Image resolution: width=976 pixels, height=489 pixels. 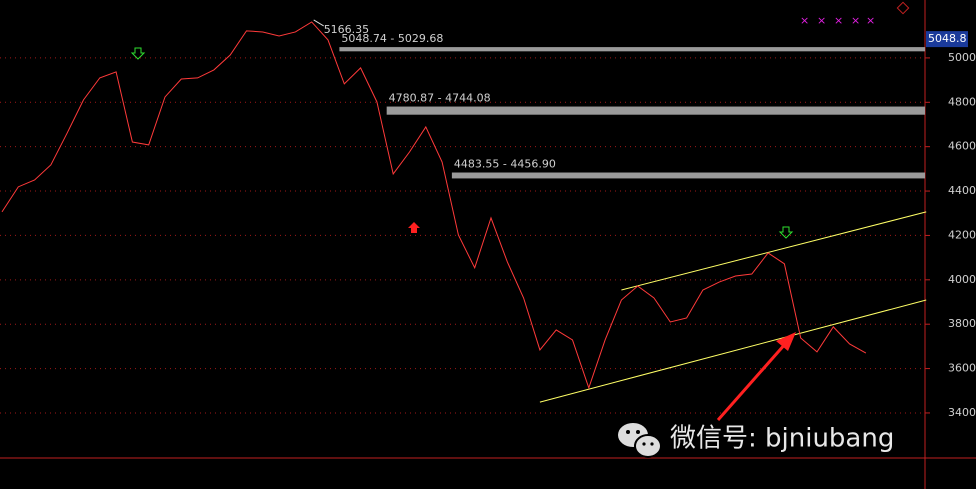 I want to click on corner-icon, so click(x=903, y=8).